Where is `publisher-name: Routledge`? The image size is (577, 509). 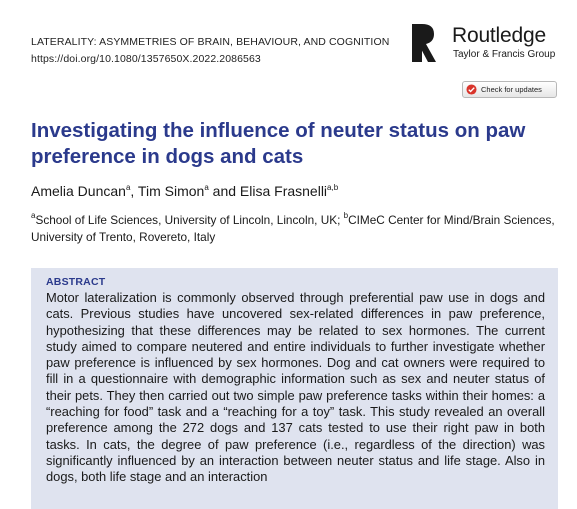
publisher-name: Routledge is located at coordinates (499, 35).